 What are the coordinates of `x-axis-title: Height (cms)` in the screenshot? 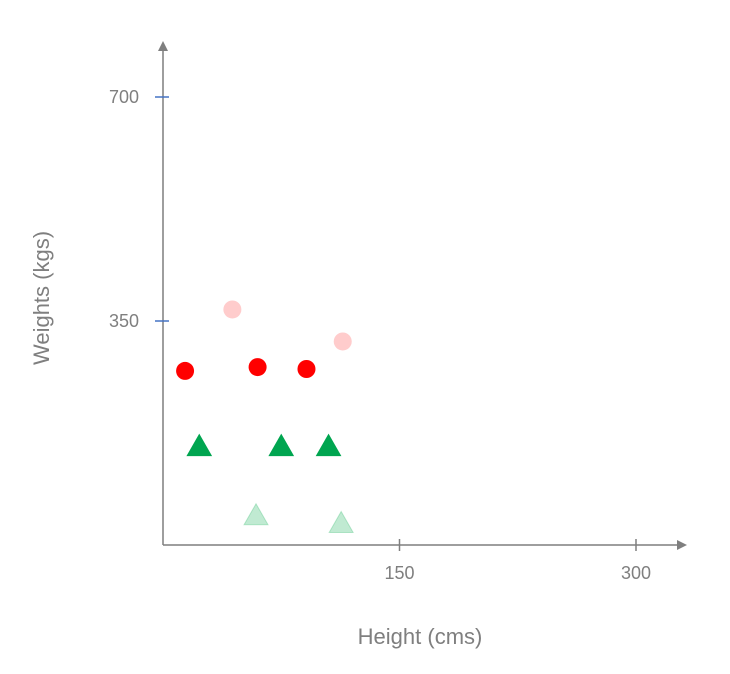 It's located at (420, 636).